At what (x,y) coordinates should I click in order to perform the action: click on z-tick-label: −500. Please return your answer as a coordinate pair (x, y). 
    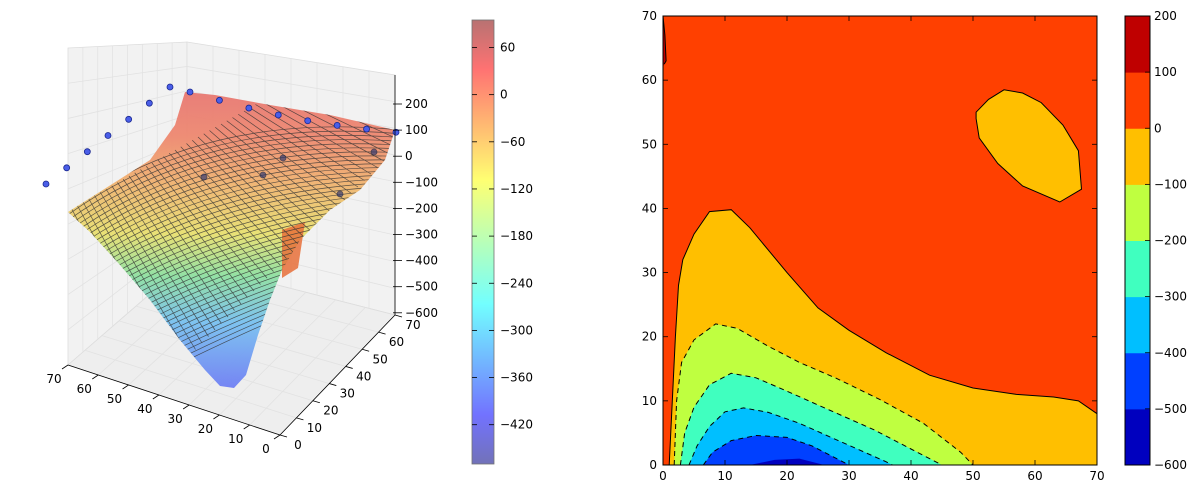
    Looking at the image, I should click on (421, 287).